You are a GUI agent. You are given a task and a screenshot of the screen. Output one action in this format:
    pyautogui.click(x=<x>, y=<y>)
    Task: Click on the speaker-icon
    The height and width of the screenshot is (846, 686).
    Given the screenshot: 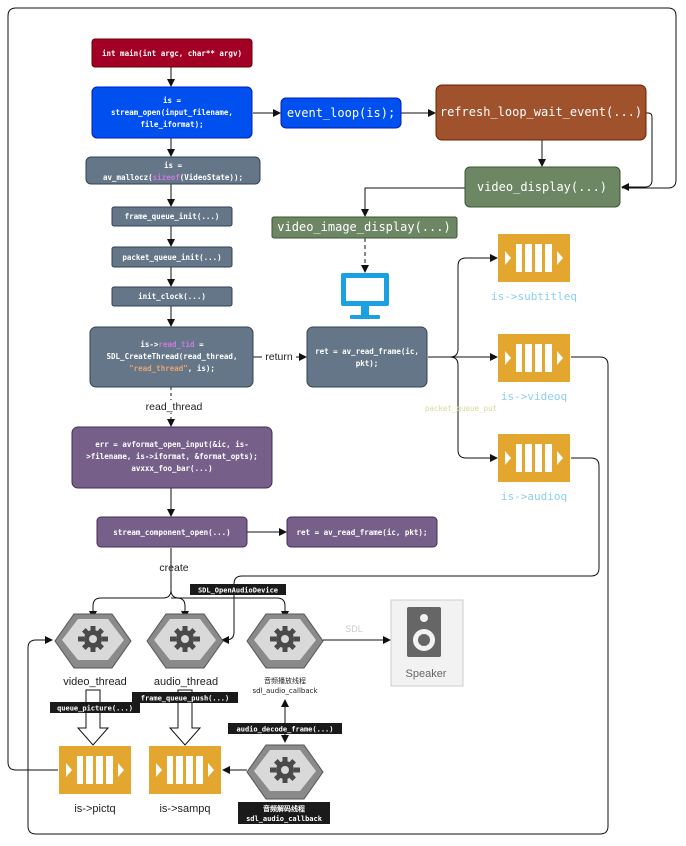 What is the action you would take?
    pyautogui.click(x=424, y=632)
    